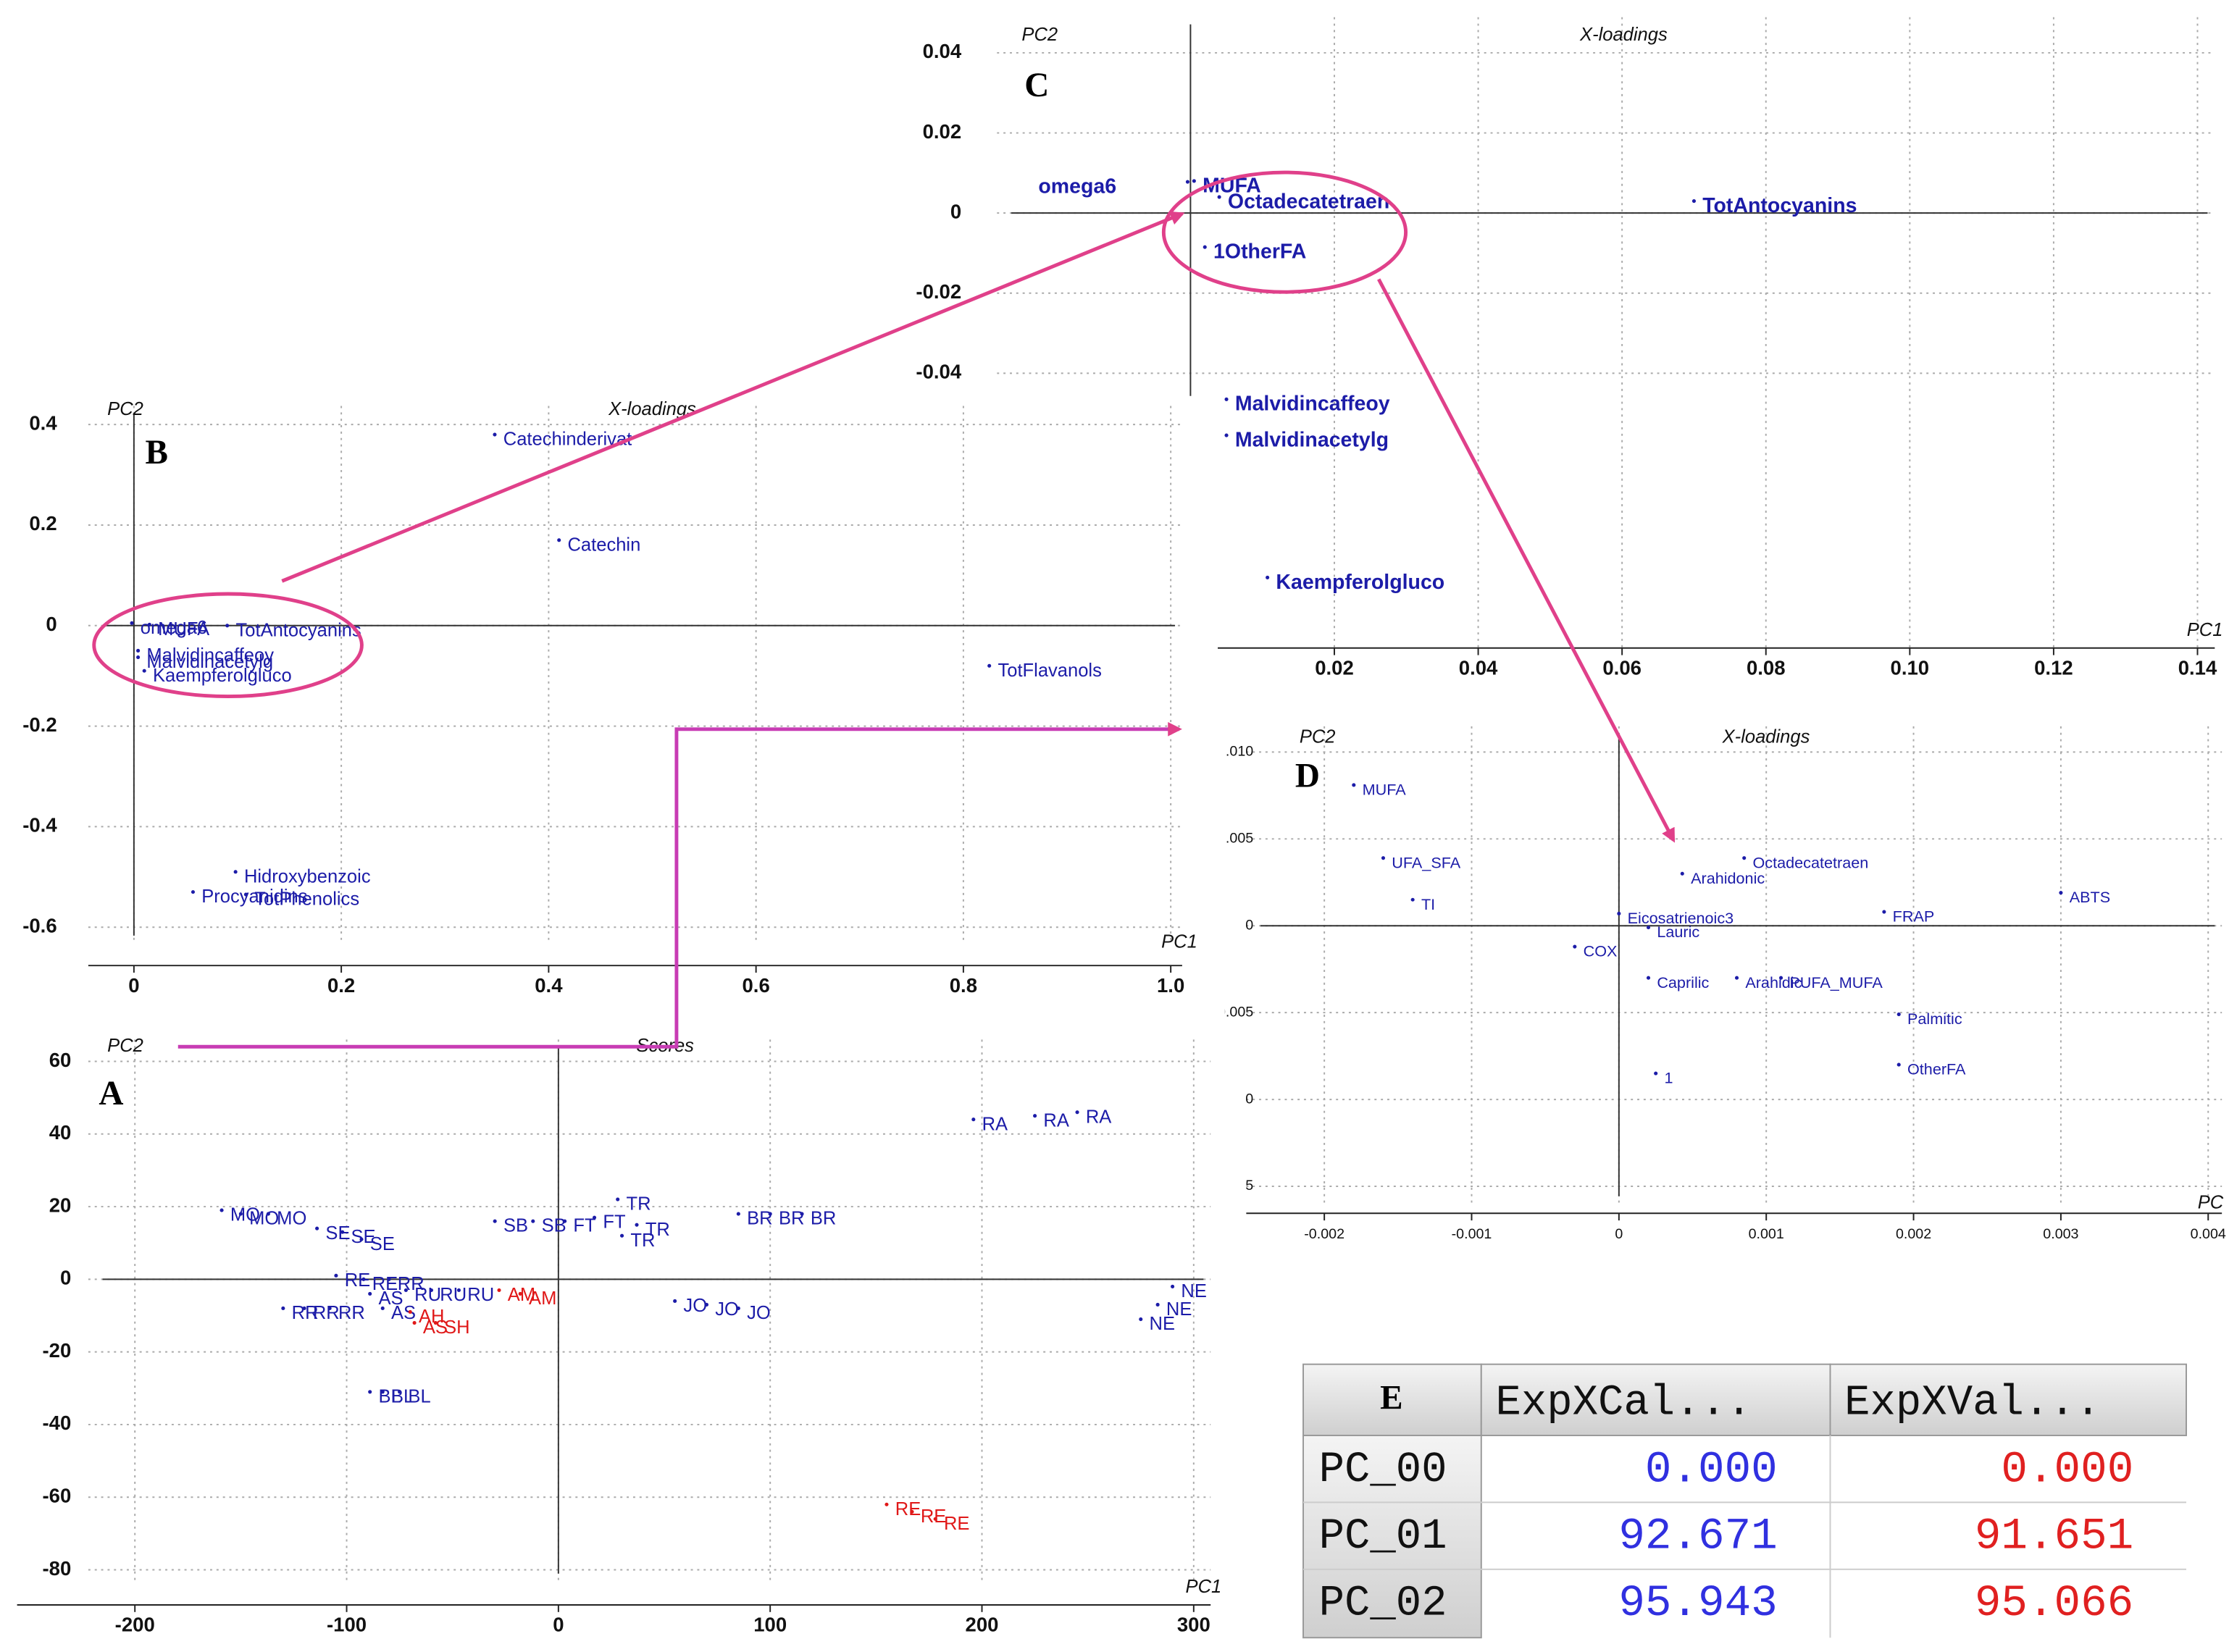 This screenshot has height=1652, width=2229. What do you see at coordinates (1312, 439) in the screenshot?
I see `point-label: Malvidinacetylg` at bounding box center [1312, 439].